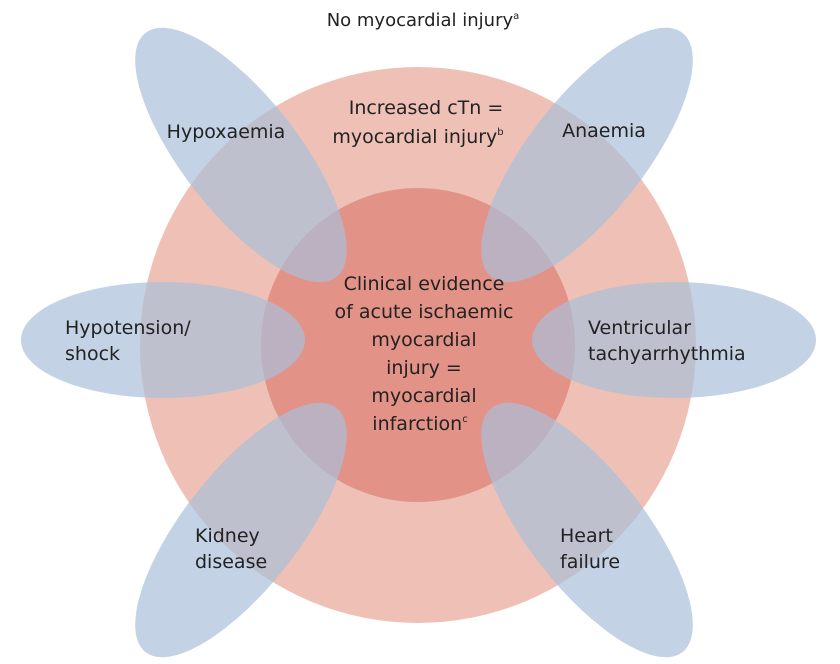  Describe the element at coordinates (417, 424) in the screenshot. I see `inner-label-line6-text: infarction` at that location.